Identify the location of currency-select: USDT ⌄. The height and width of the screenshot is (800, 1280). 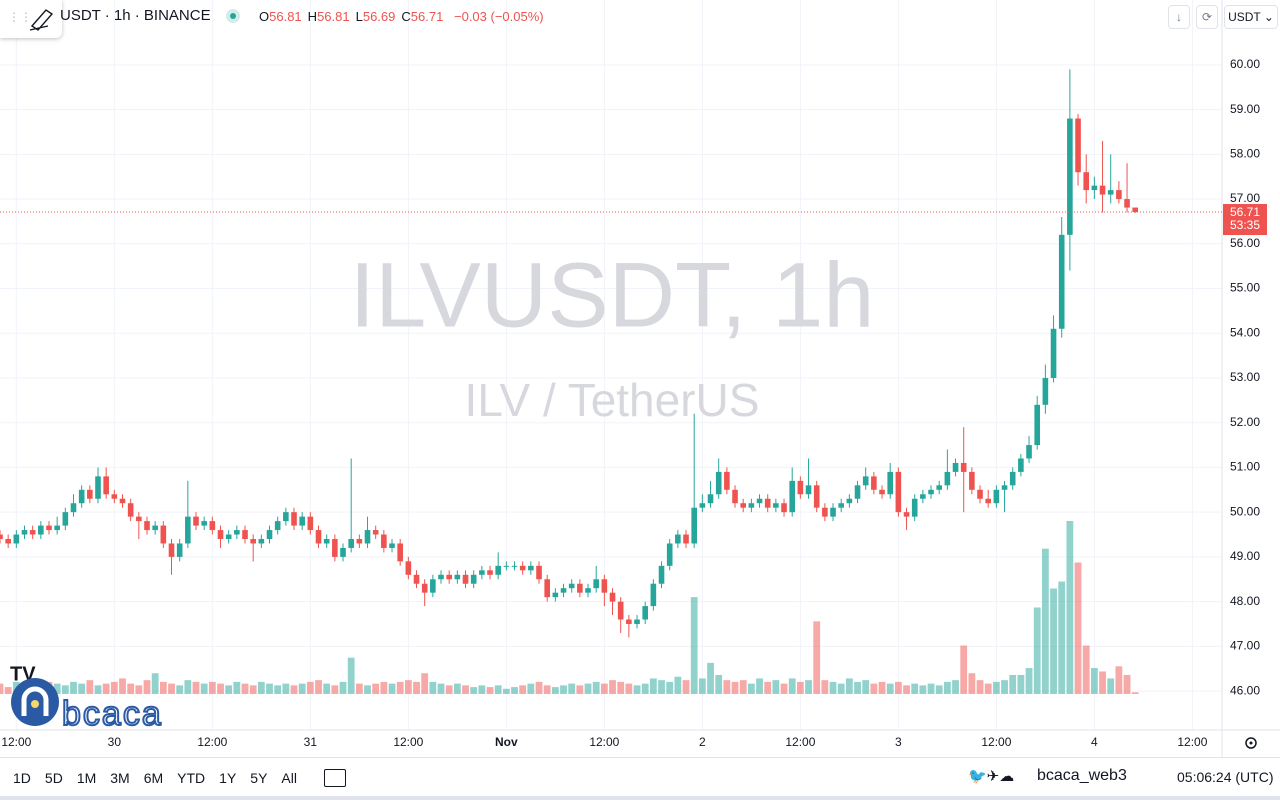
(1251, 17).